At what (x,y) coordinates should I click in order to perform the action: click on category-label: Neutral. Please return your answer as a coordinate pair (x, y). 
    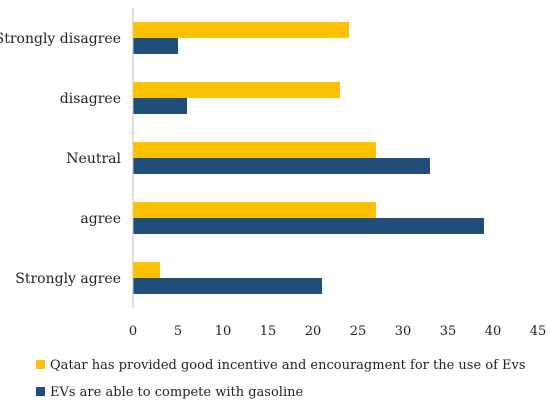
    Looking at the image, I should click on (93, 159).